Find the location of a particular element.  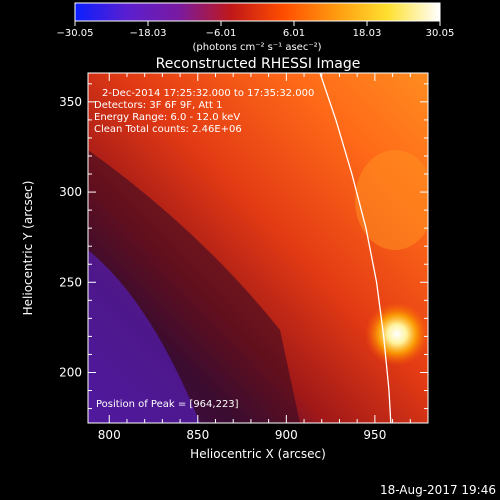

x-axis-label: Heliocentric X (arcsec) is located at coordinates (258, 454).